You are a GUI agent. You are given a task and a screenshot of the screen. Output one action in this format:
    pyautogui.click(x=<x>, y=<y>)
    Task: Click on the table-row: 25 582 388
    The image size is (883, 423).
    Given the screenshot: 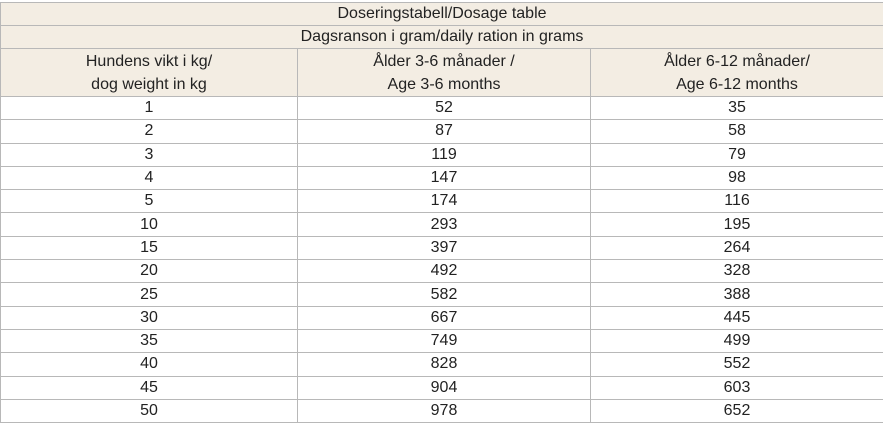 What is the action you would take?
    pyautogui.click(x=441, y=294)
    